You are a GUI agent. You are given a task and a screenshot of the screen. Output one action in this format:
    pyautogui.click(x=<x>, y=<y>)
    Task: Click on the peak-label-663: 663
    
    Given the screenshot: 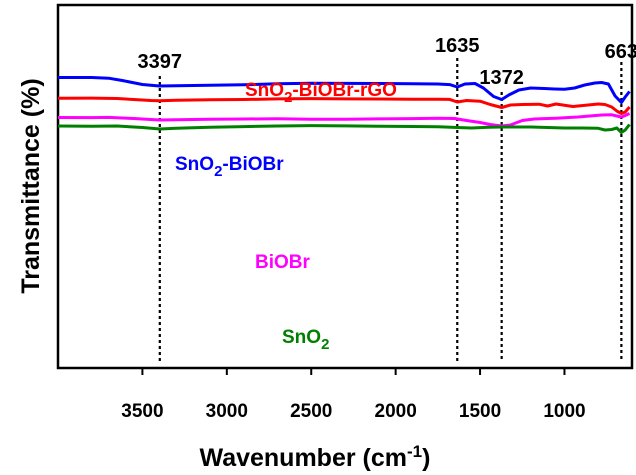 What is the action you would take?
    pyautogui.click(x=620, y=52)
    